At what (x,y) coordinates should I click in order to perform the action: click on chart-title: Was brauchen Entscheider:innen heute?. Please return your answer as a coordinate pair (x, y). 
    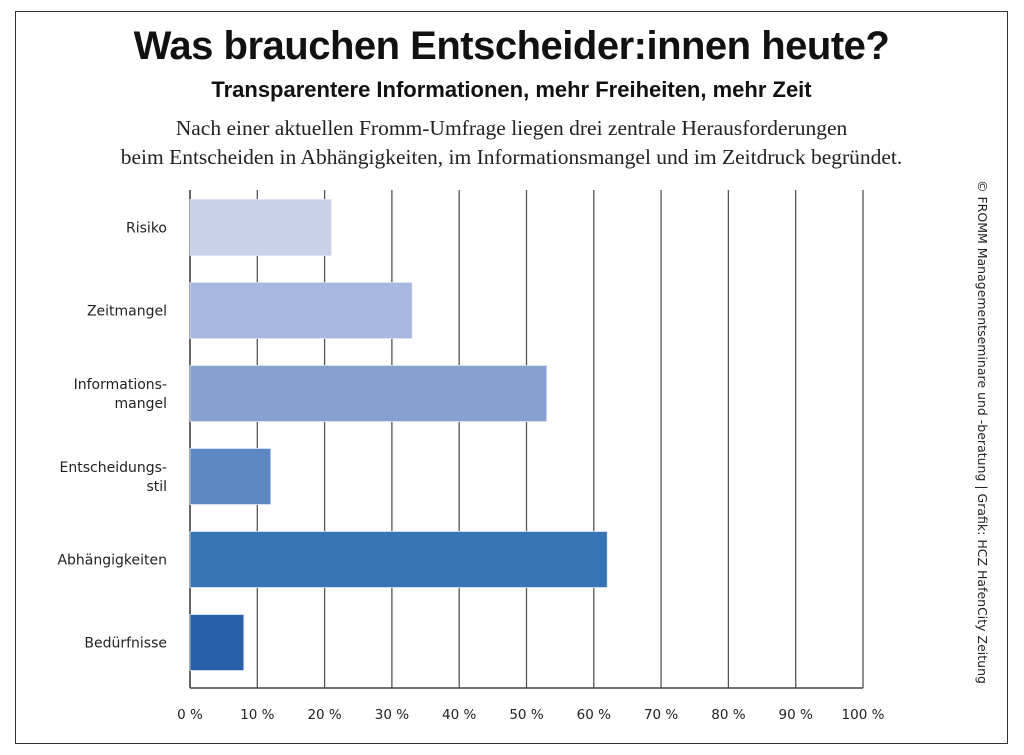
    Looking at the image, I should click on (511, 46).